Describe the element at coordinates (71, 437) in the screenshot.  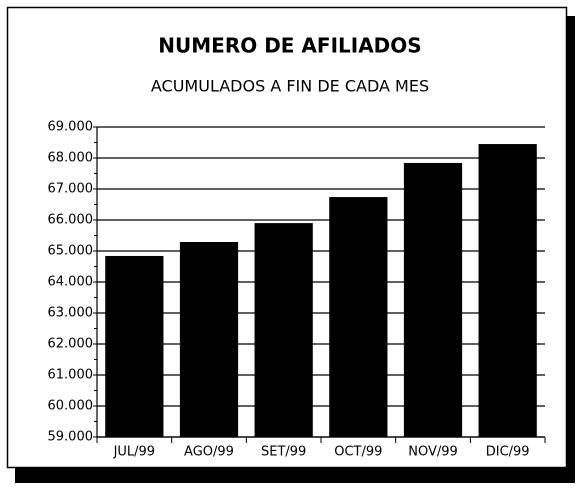
I see `y-tick-label: 59.000` at that location.